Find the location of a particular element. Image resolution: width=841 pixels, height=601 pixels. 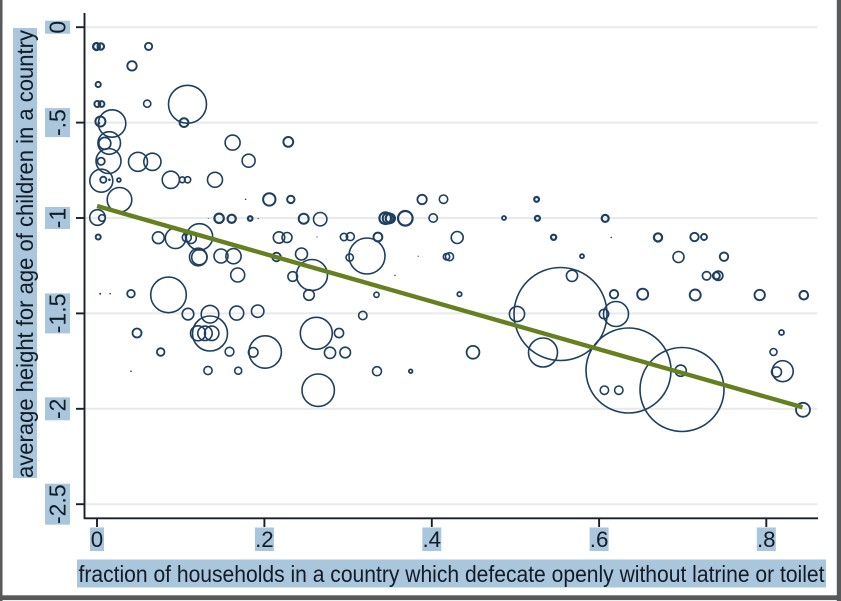

svg-text: -2.5 is located at coordinates (58, 504).